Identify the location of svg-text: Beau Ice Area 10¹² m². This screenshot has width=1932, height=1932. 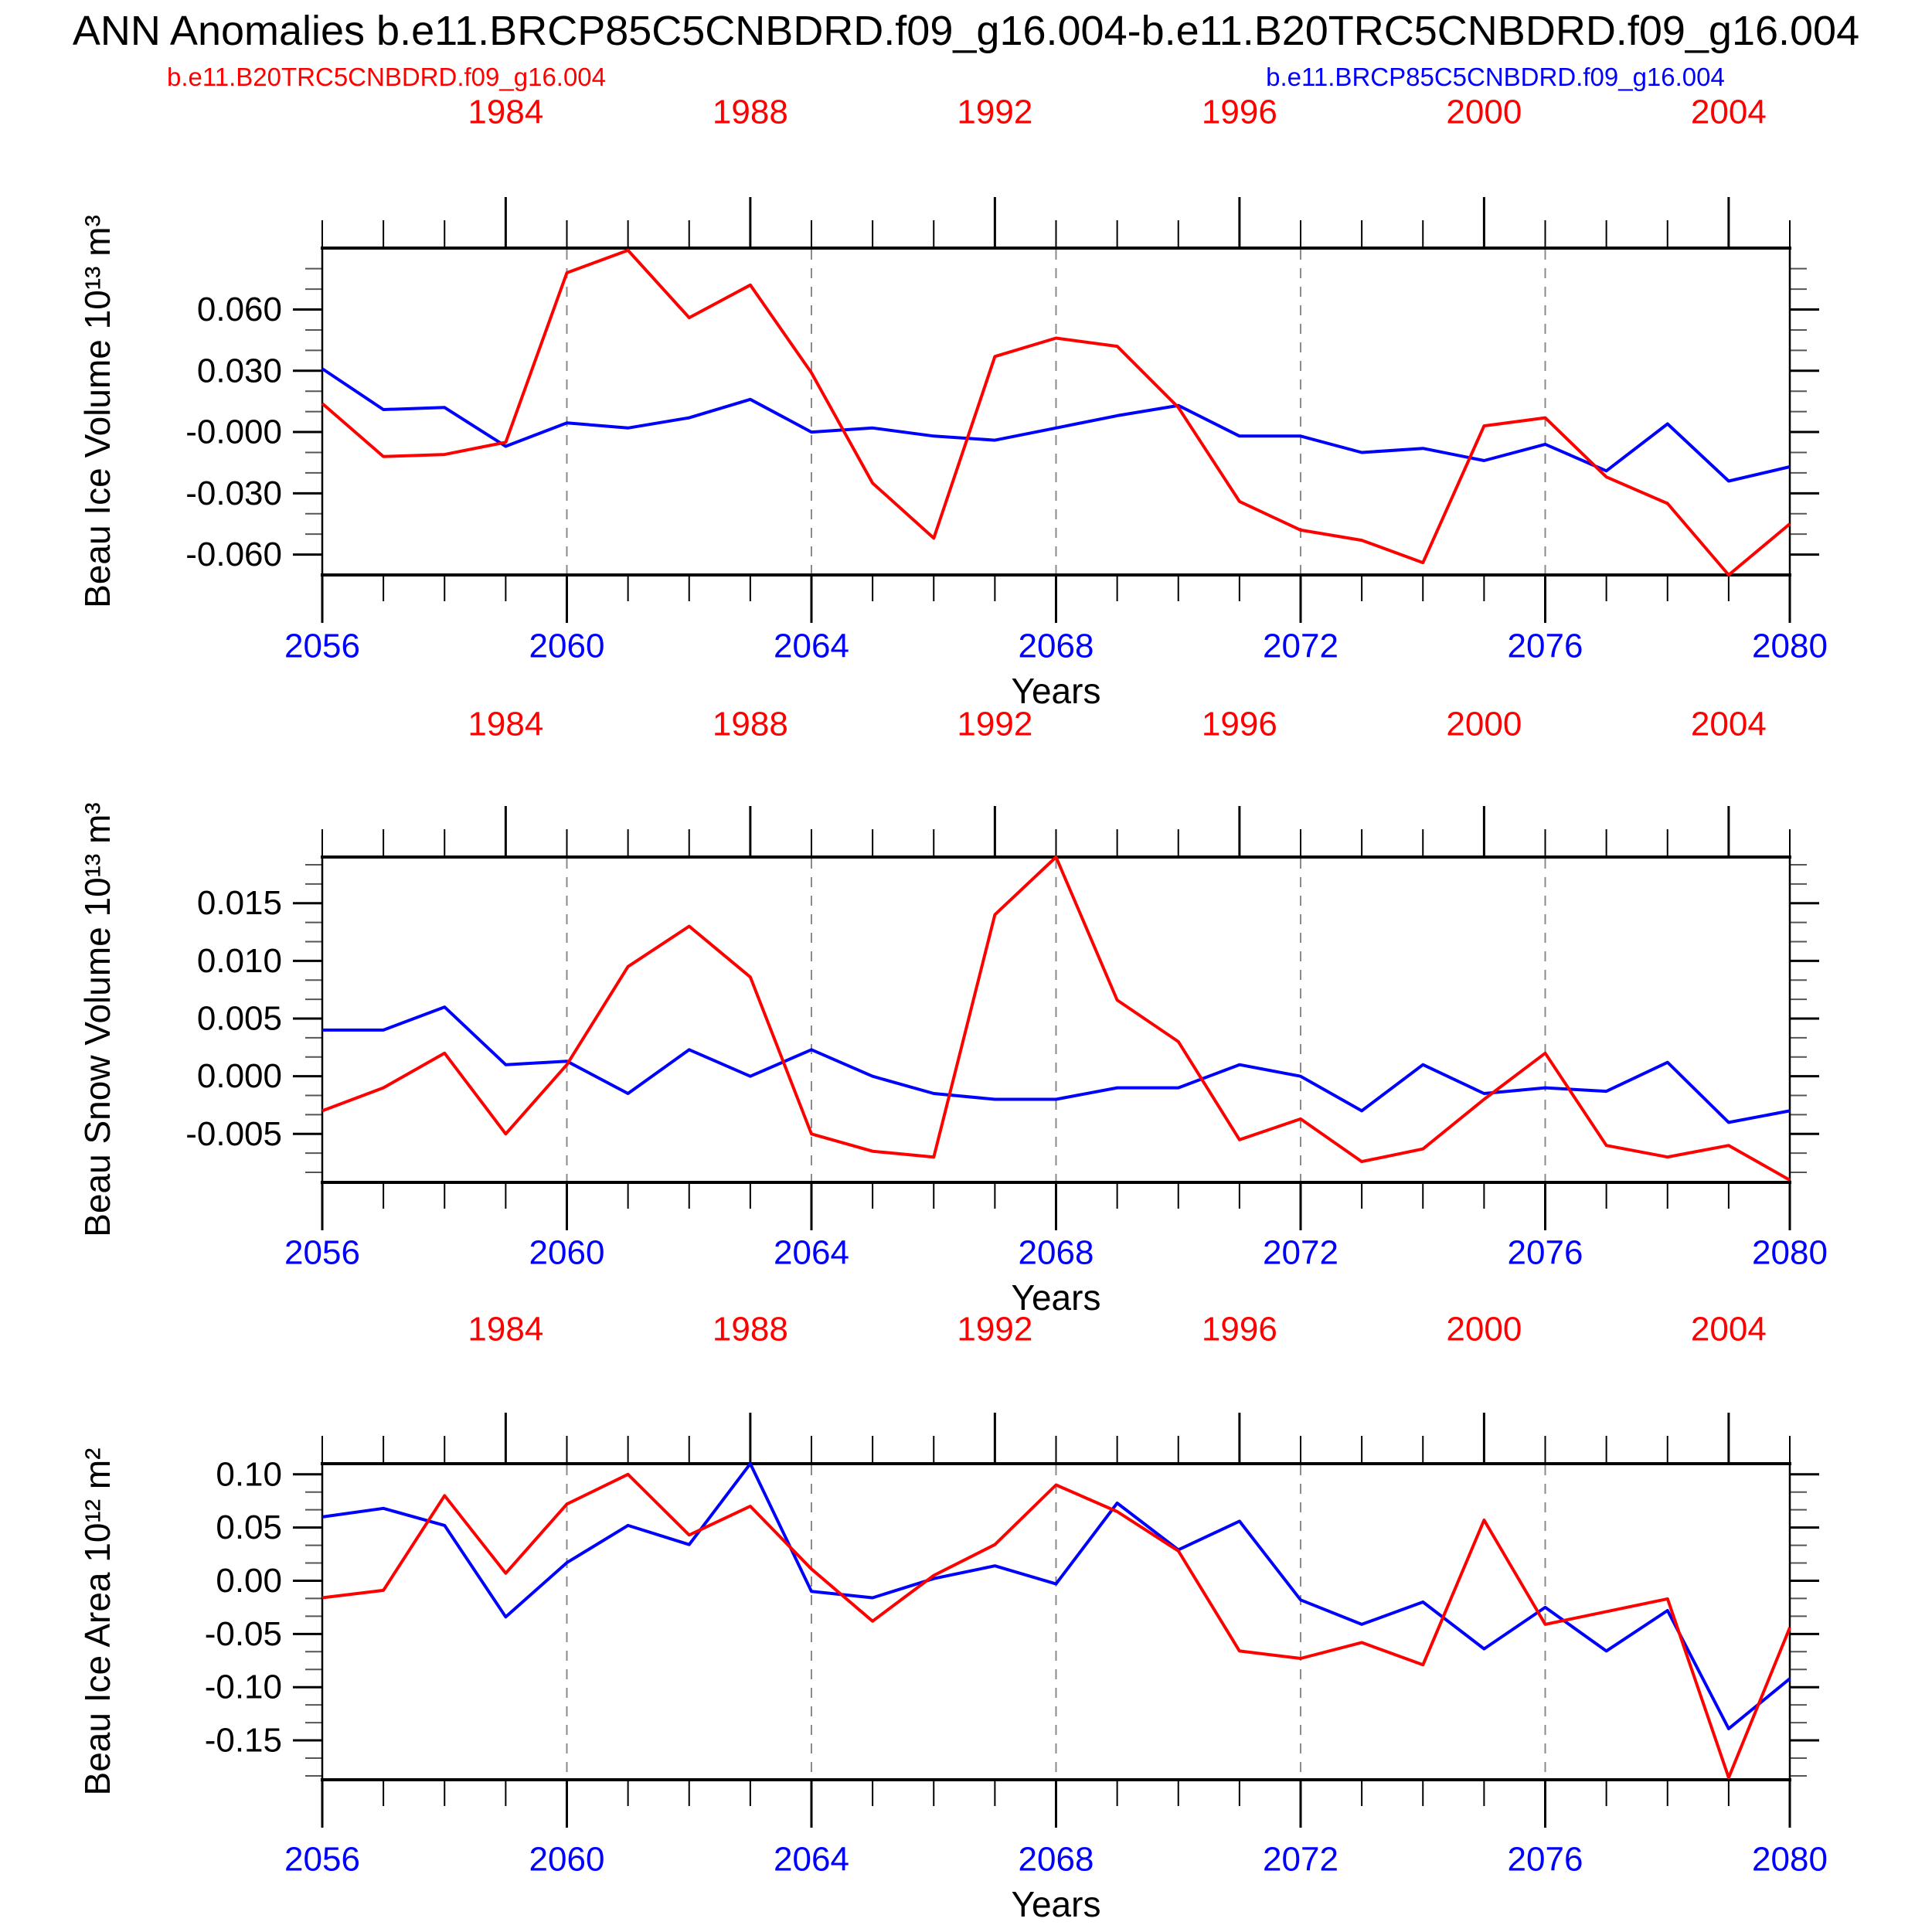
(97, 1622).